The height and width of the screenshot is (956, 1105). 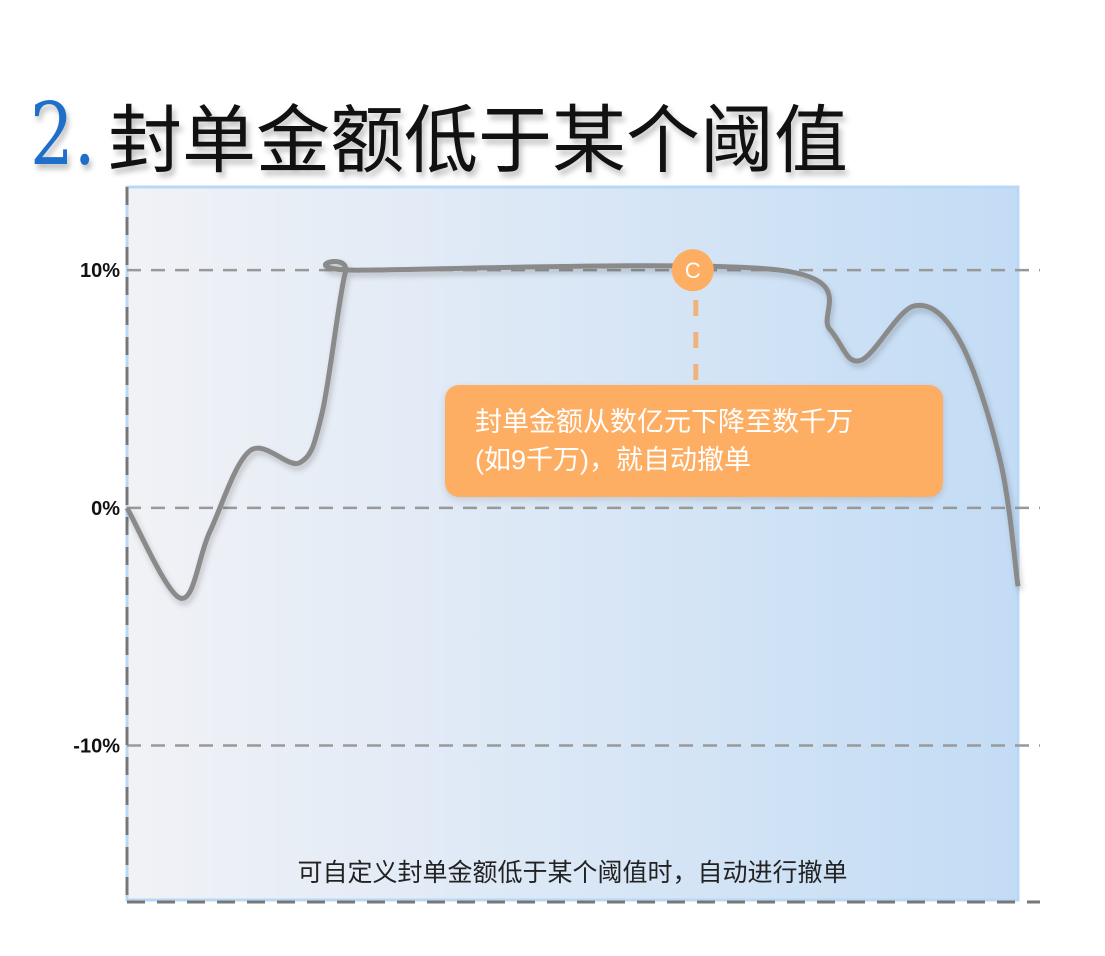 I want to click on title-text: 封单金额低于某个阈值, so click(x=478, y=140).